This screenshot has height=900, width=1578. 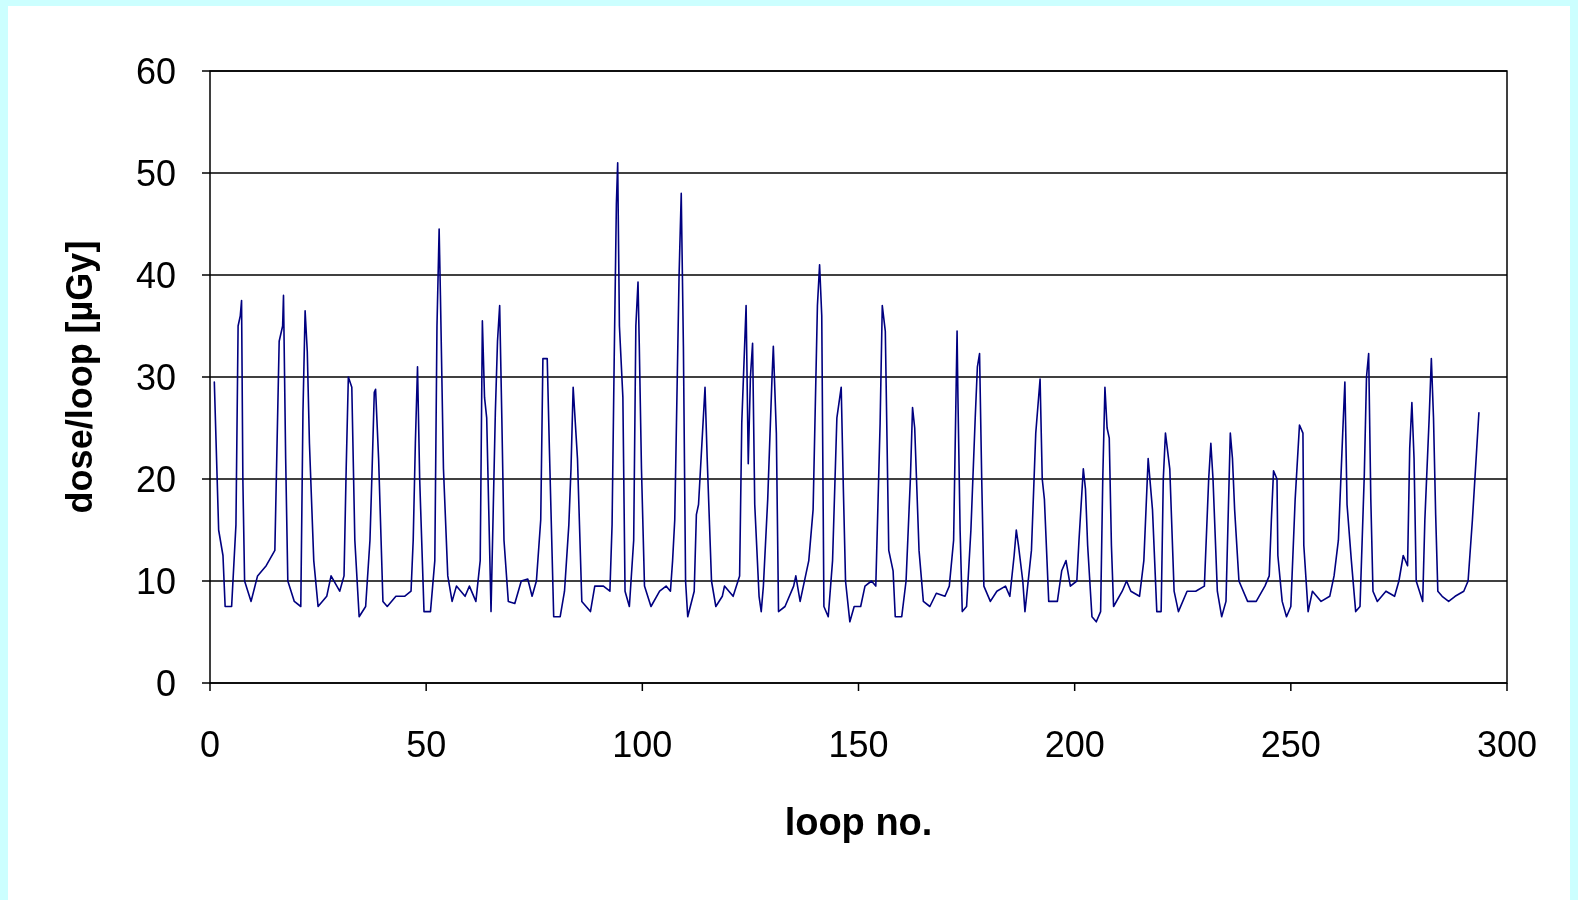 I want to click on y-tick-label: 0, so click(x=165, y=683).